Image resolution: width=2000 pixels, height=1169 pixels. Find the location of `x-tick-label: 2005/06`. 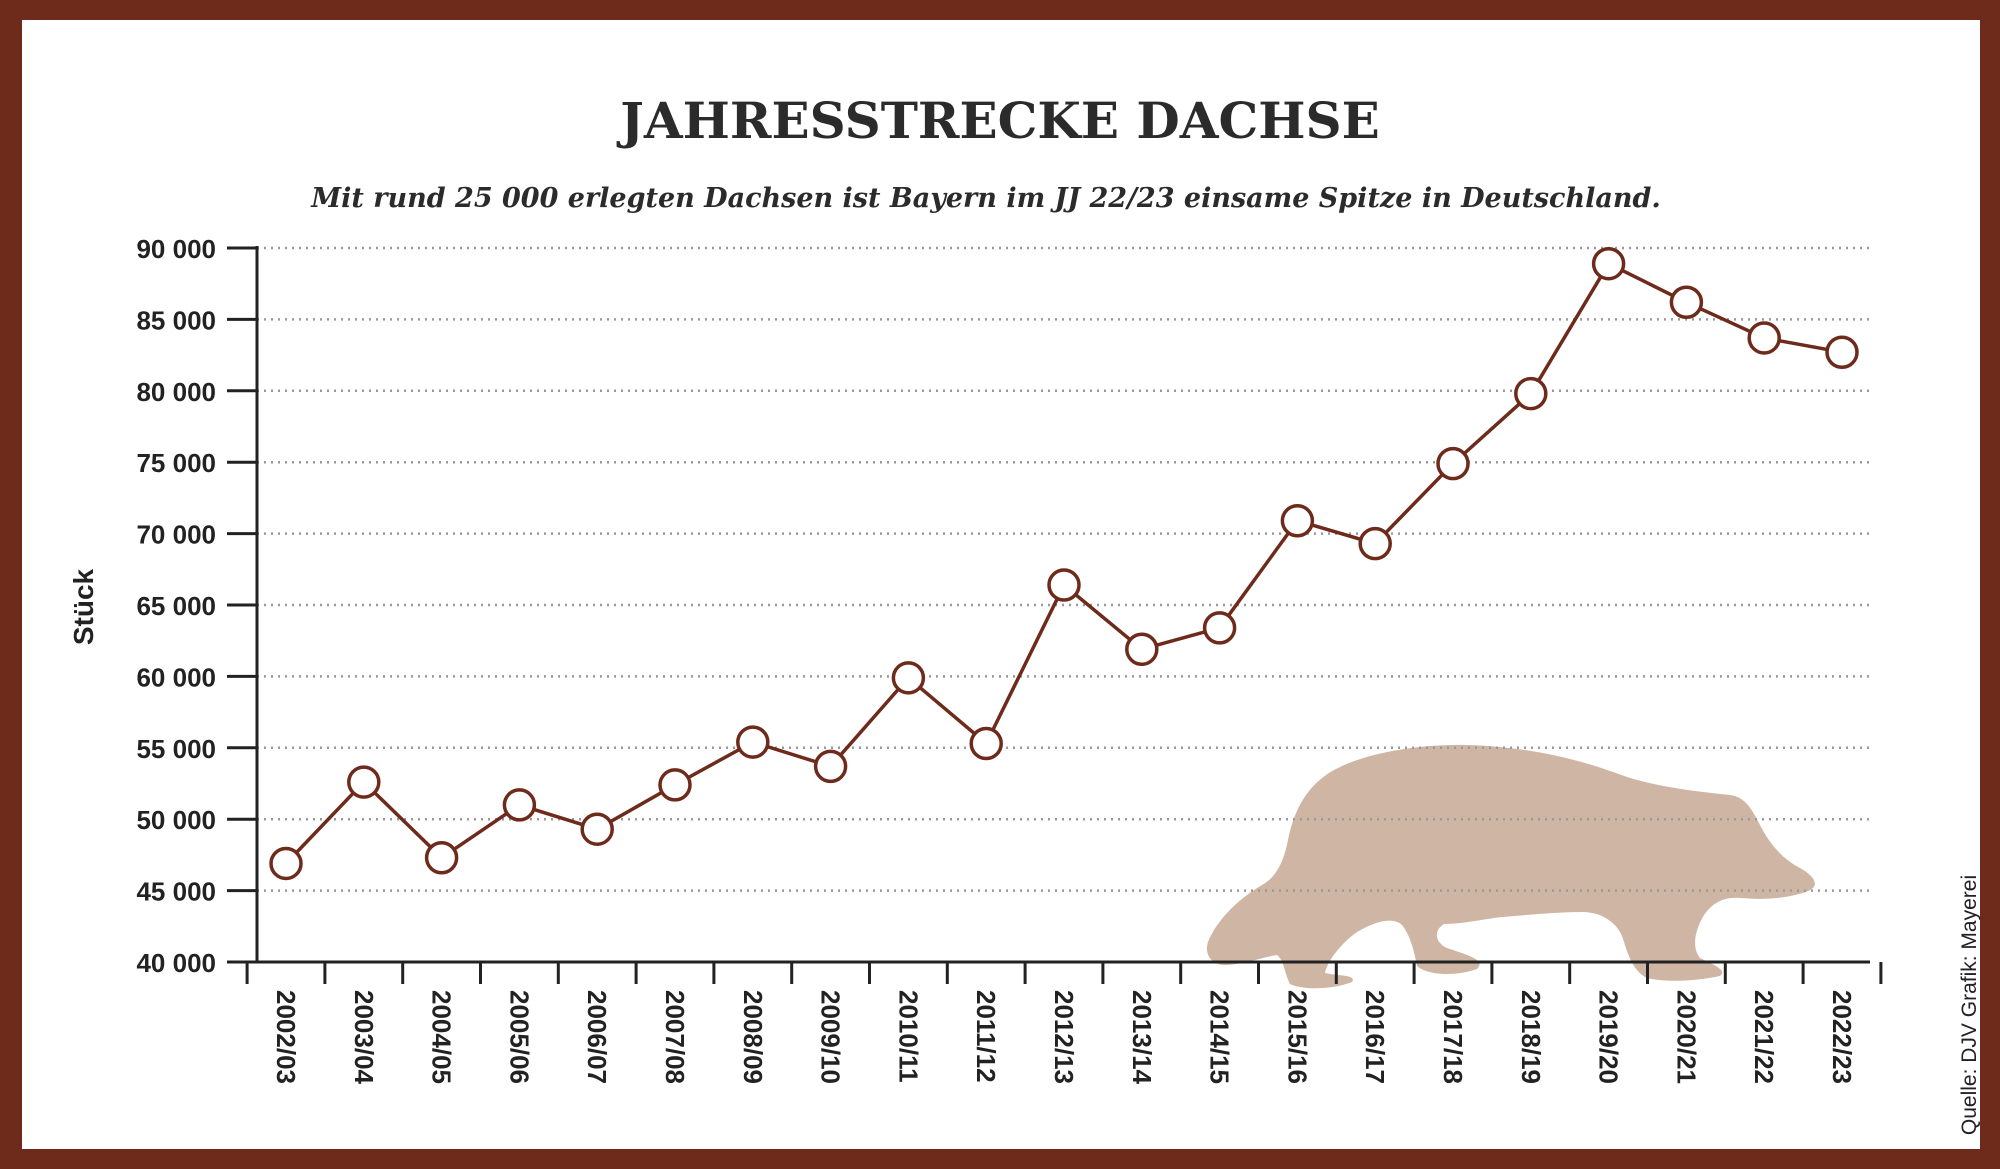

x-tick-label: 2005/06 is located at coordinates (519, 1037).